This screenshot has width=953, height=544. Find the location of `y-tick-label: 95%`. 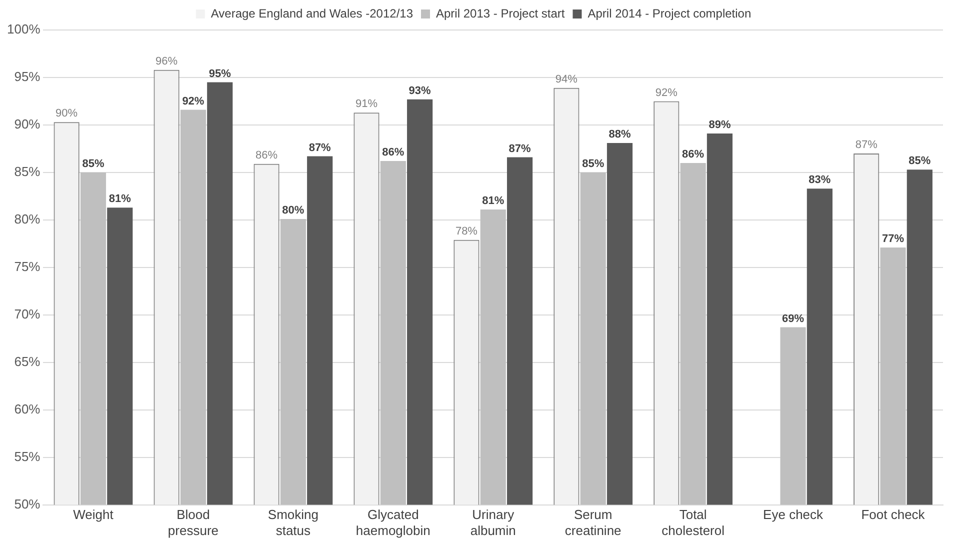

y-tick-label: 95% is located at coordinates (27, 76).